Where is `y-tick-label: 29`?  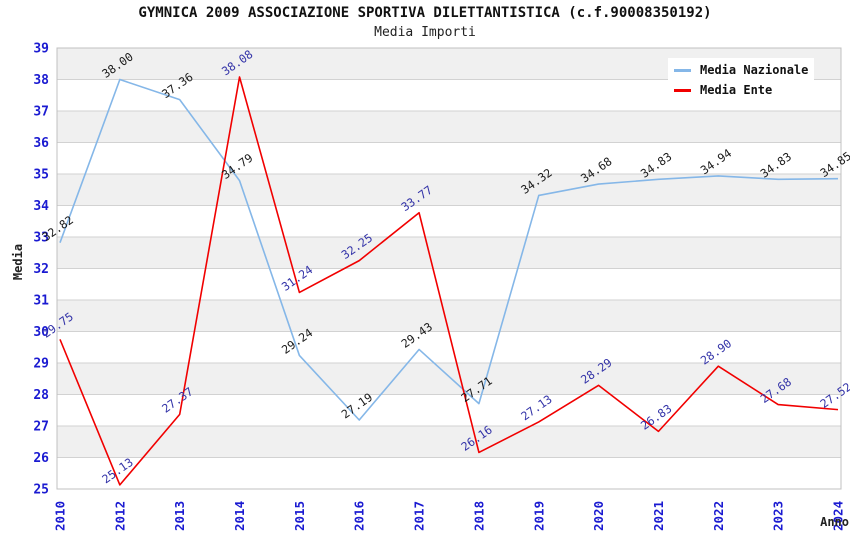
y-tick-label: 29 is located at coordinates (41, 364).